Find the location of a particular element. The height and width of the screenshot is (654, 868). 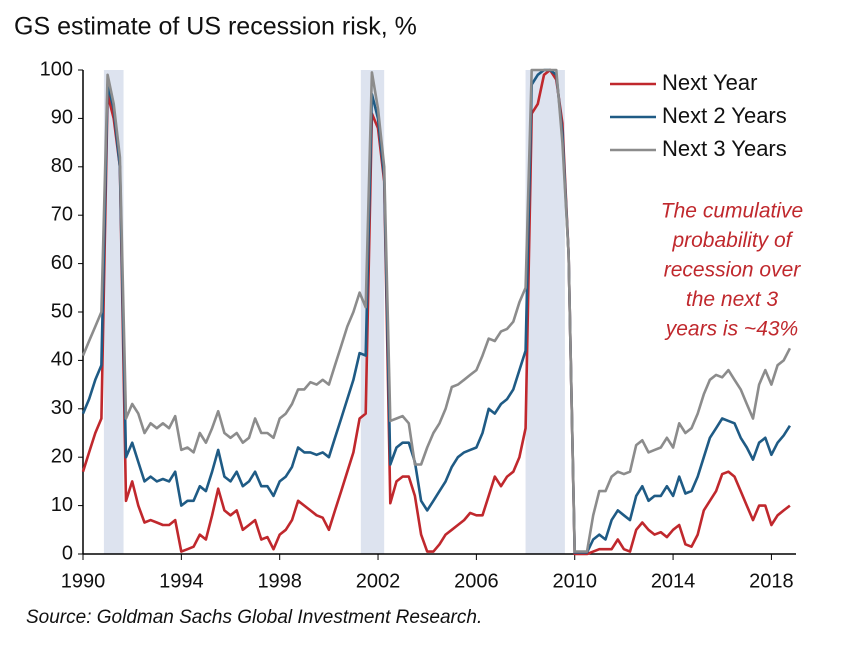

x-tick-label: 1998 is located at coordinates (279, 581).